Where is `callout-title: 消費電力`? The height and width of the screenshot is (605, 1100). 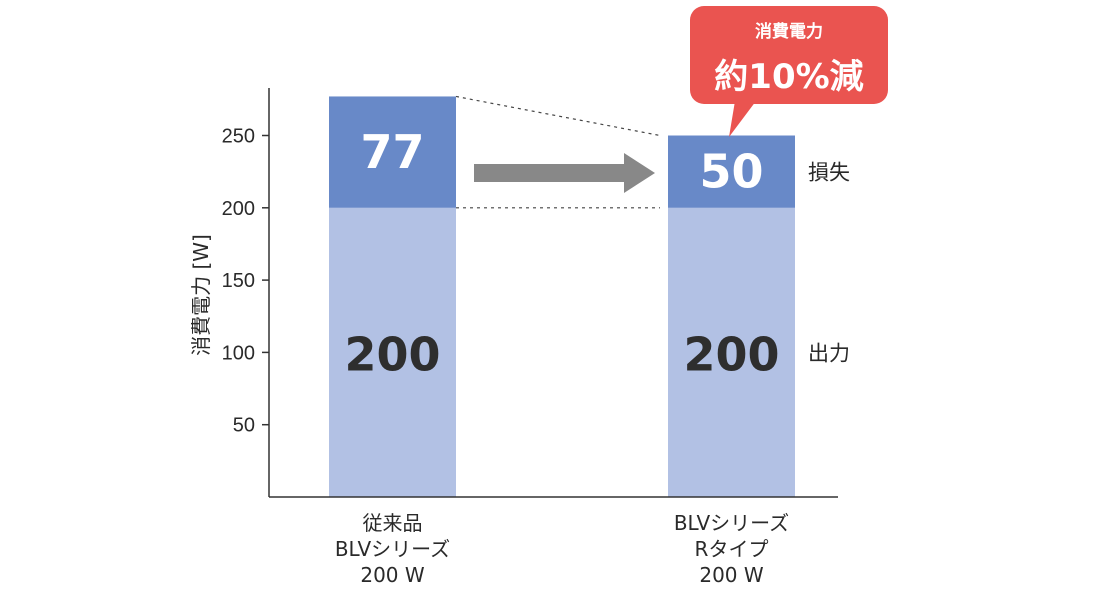
callout-title: 消費電力 is located at coordinates (789, 31).